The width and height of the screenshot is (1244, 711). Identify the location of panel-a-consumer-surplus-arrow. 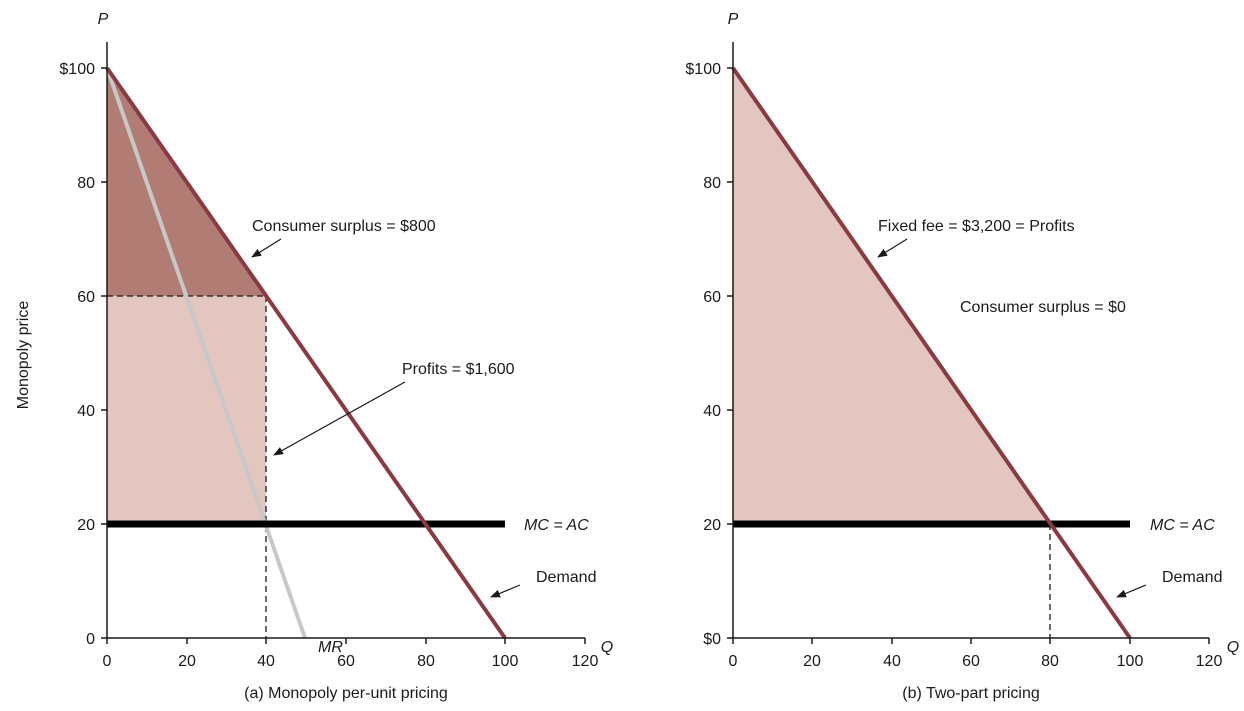
(266, 248).